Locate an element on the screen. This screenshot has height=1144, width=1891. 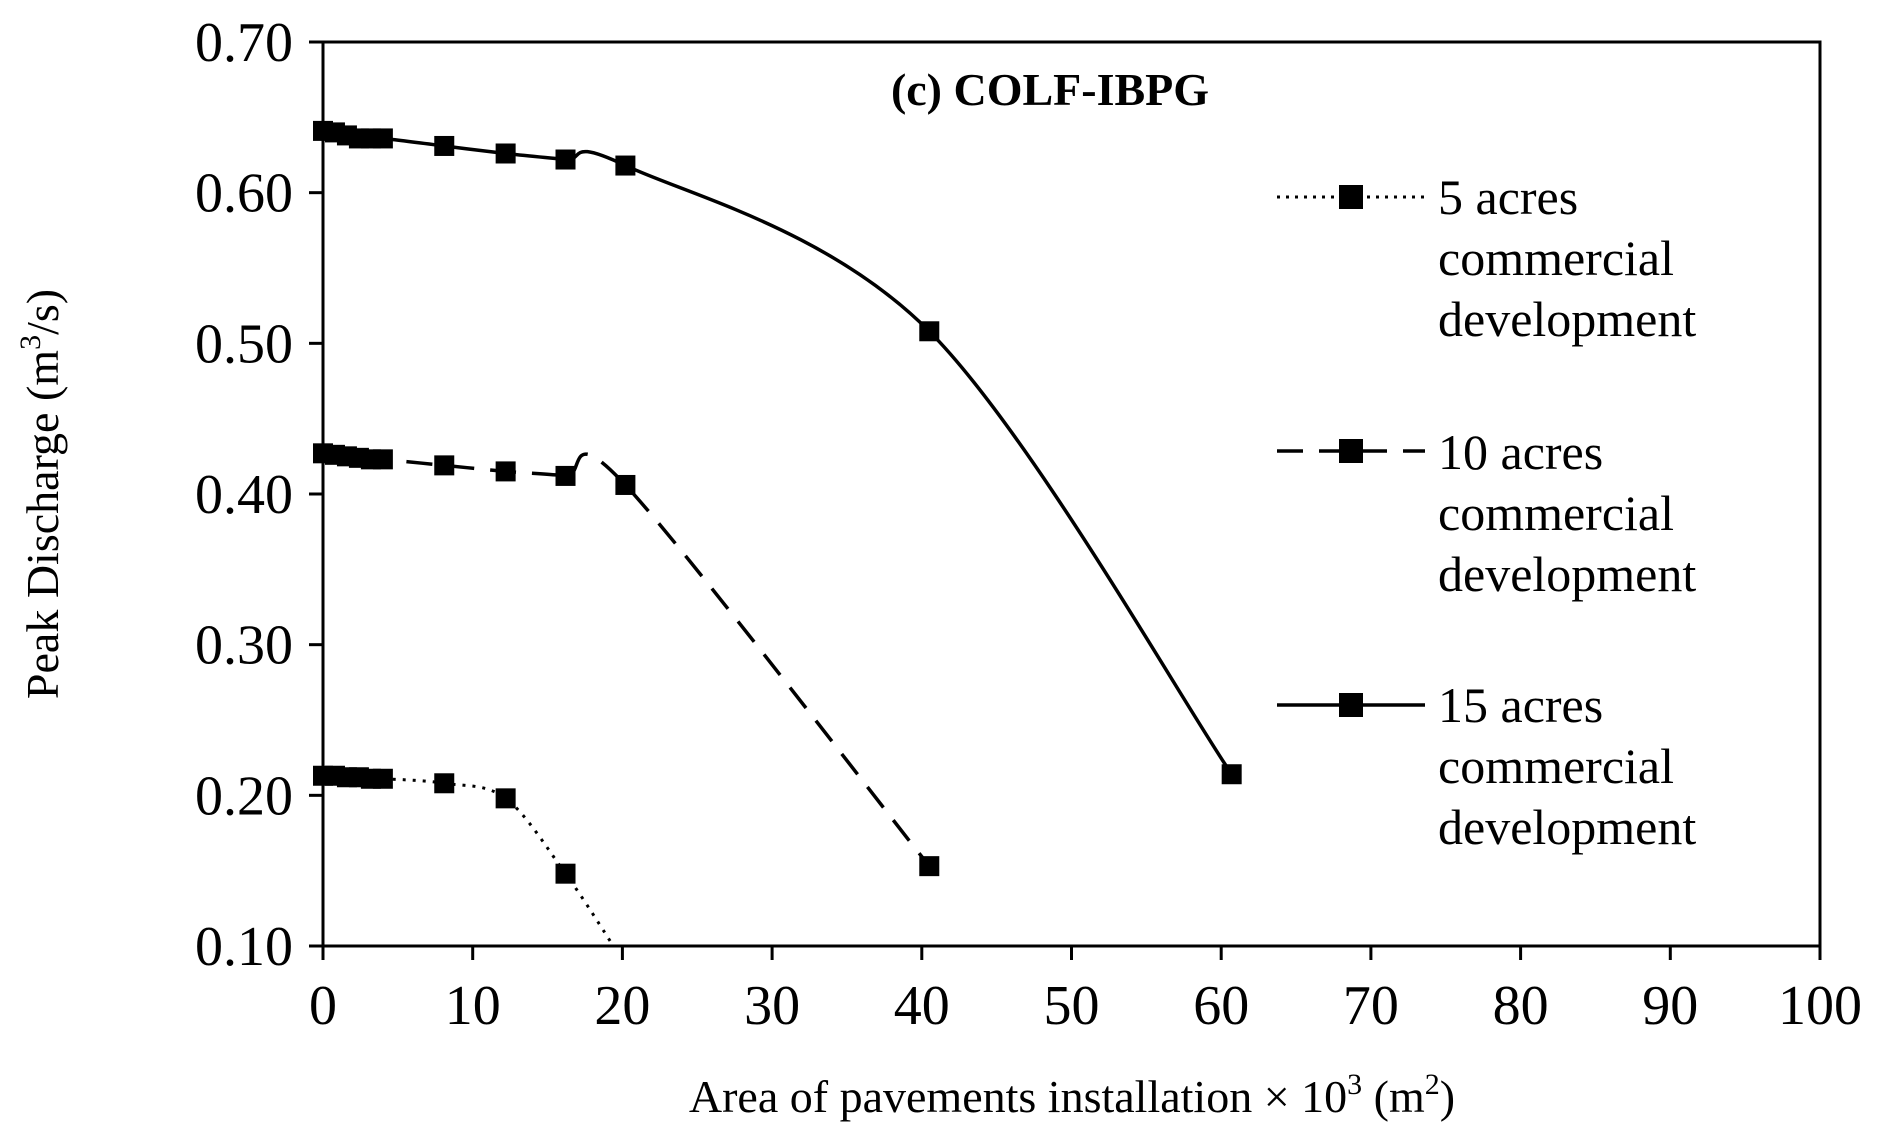
x-tick-label: 10 is located at coordinates (473, 1006).